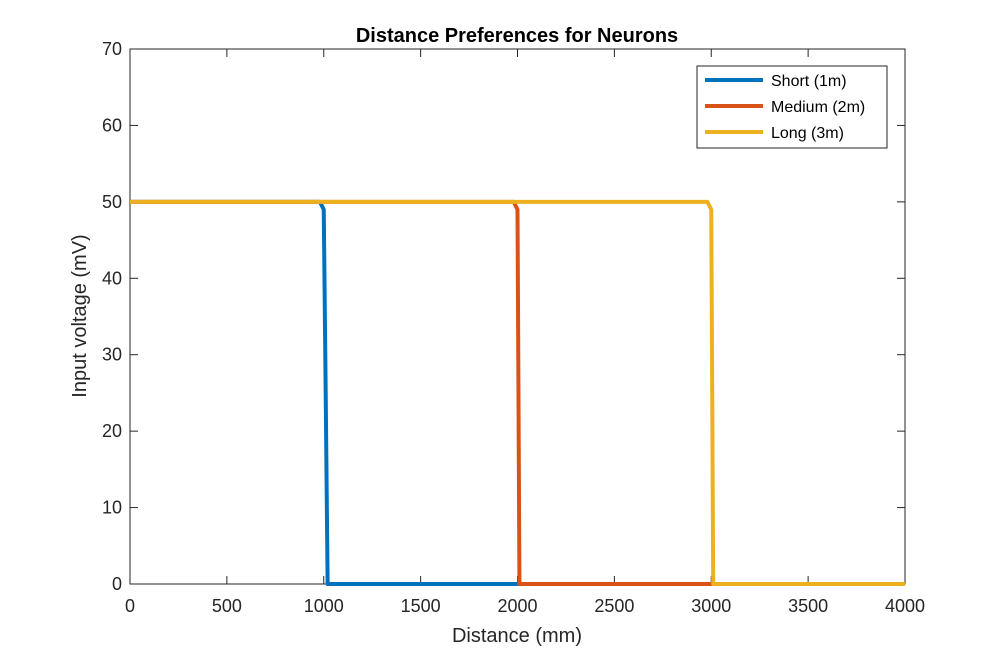  Describe the element at coordinates (112, 125) in the screenshot. I see `y-tick-label: 60` at that location.